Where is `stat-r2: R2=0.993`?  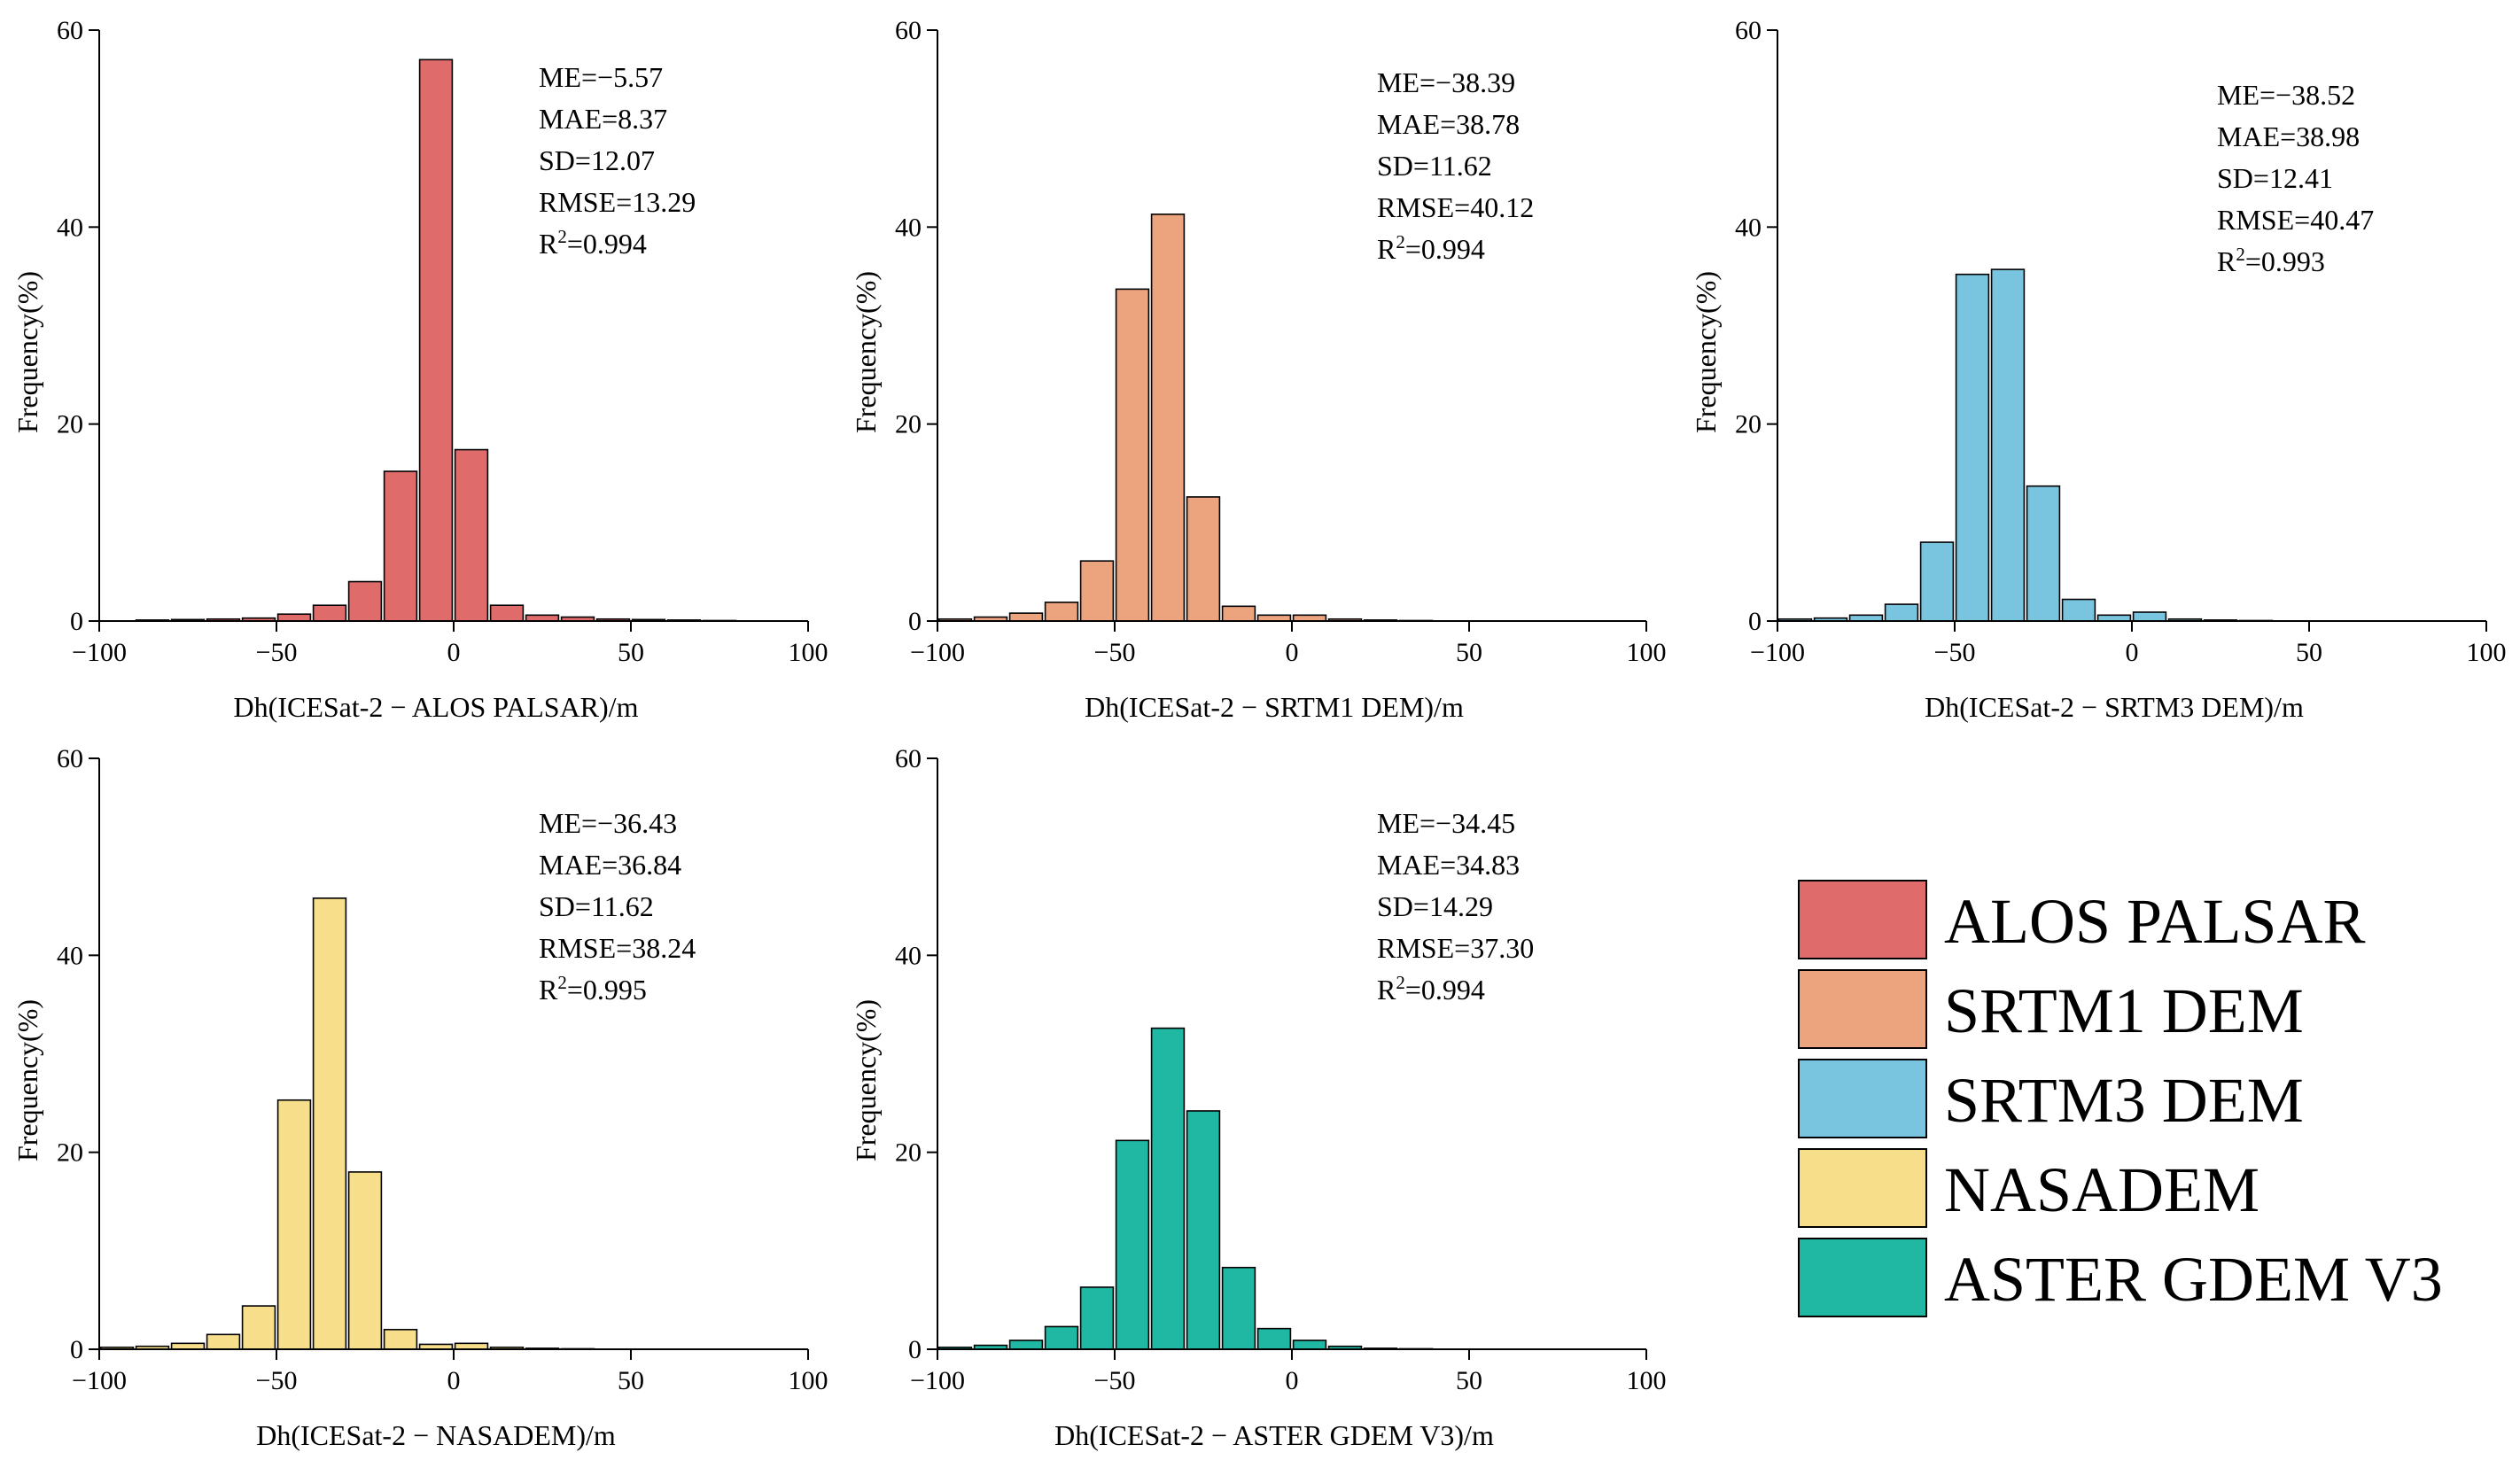
stat-r2: R2=0.993 is located at coordinates (2271, 260).